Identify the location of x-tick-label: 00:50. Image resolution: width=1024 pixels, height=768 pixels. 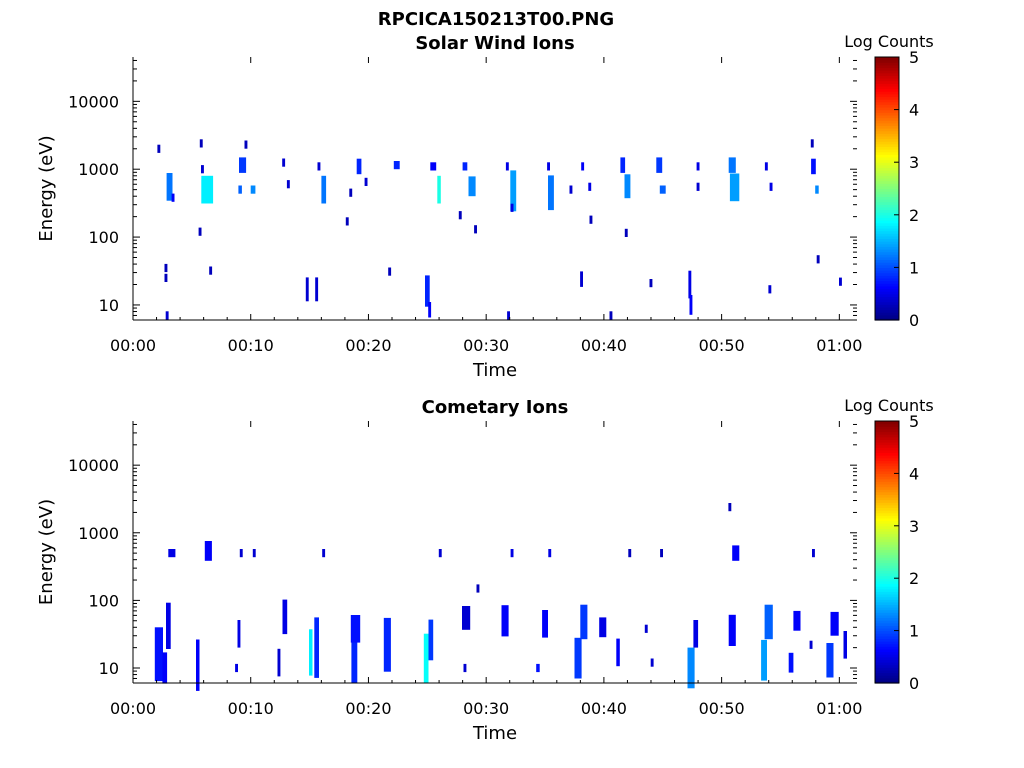
(722, 708).